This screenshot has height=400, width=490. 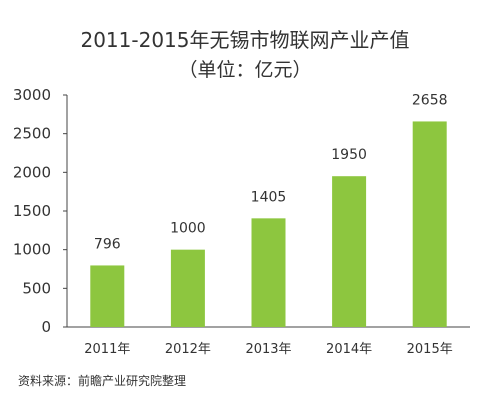 I want to click on y-tick-label: 2000, so click(x=32, y=172).